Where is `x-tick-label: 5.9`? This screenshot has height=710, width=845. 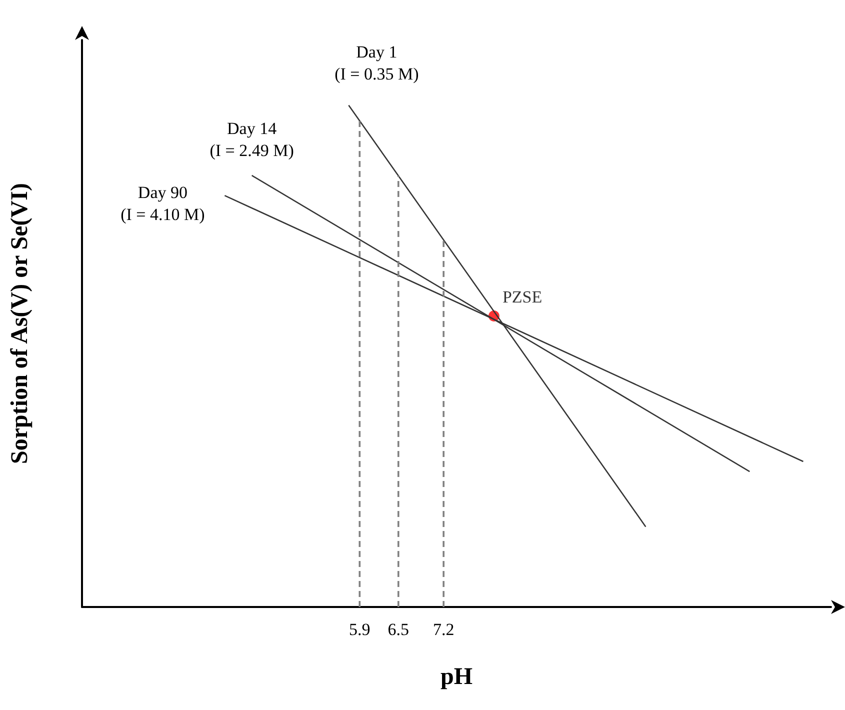 x-tick-label: 5.9 is located at coordinates (359, 629).